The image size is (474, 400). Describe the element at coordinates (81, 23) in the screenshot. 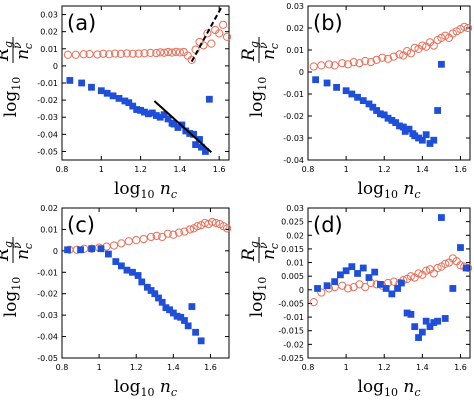

I see `panel-label: (a)` at that location.